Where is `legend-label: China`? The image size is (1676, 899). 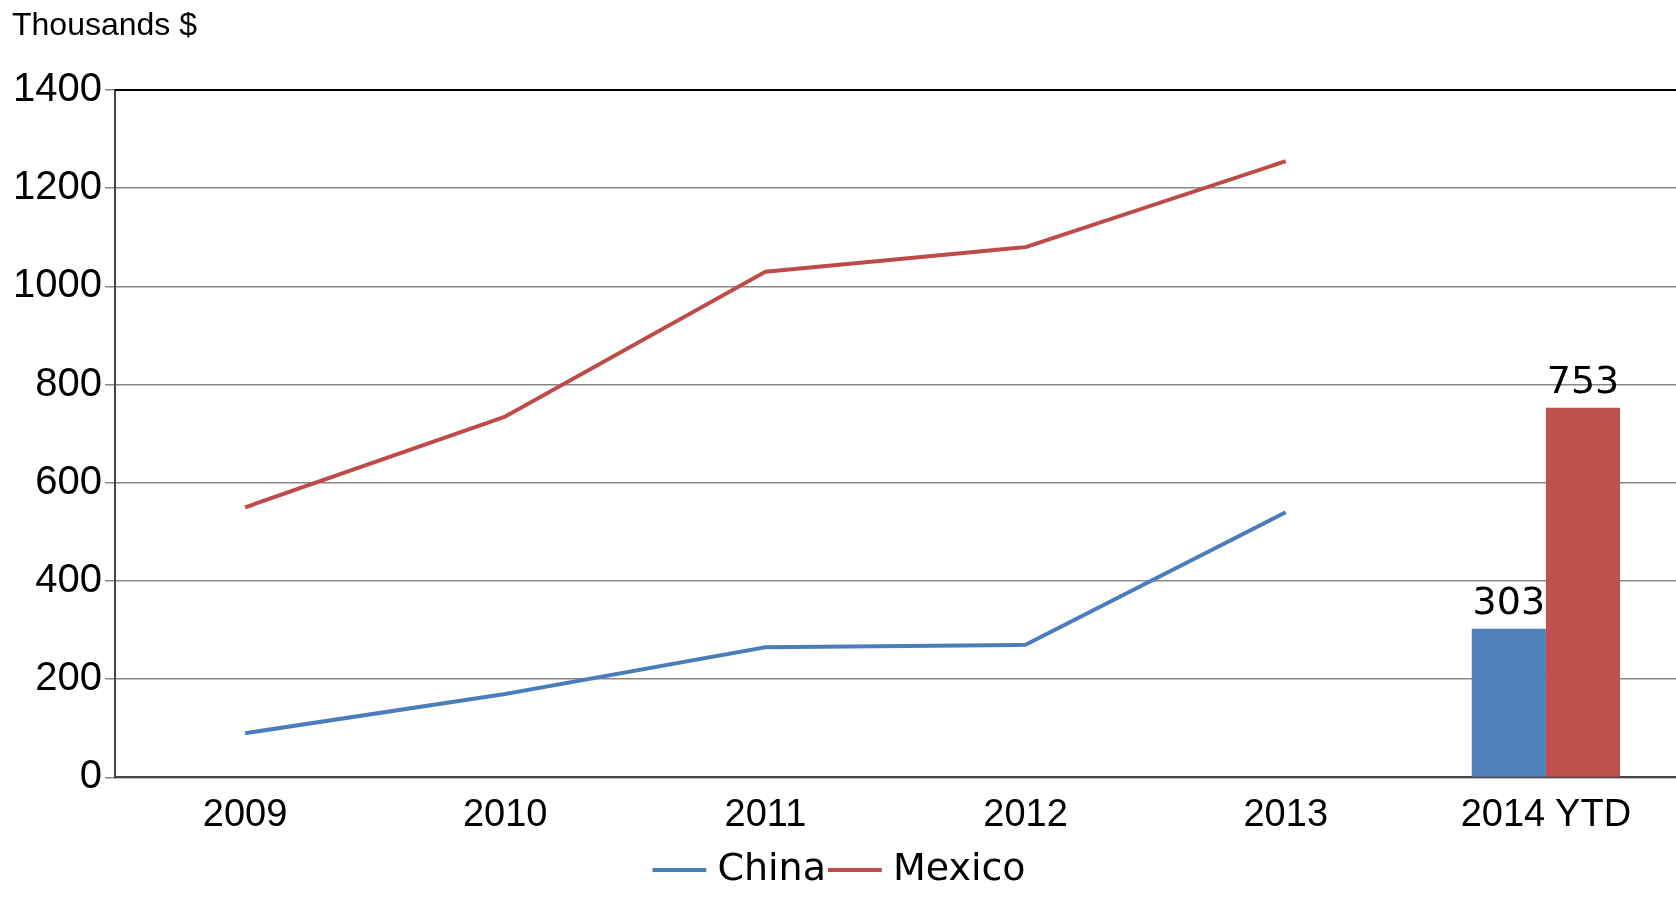 legend-label: China is located at coordinates (771, 866).